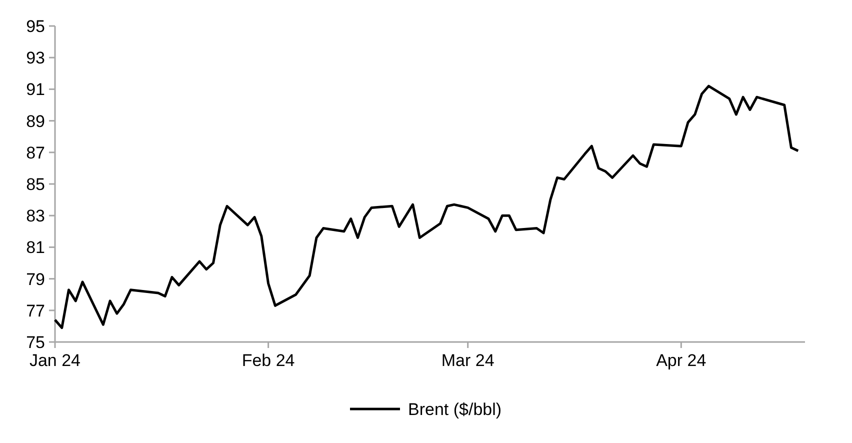 The image size is (852, 443). Describe the element at coordinates (35, 216) in the screenshot. I see `y-tick-label: 83` at that location.